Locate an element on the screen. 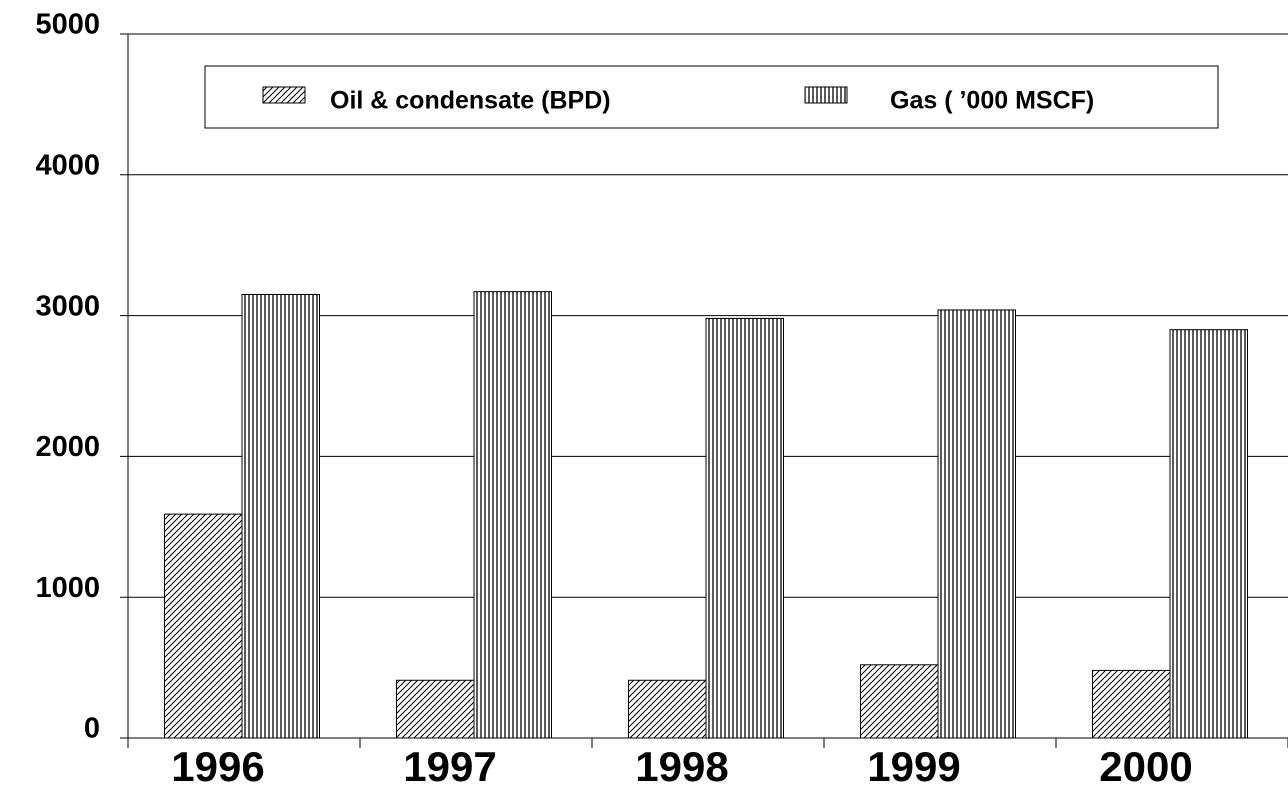 This screenshot has height=789, width=1288. legend-box is located at coordinates (711, 97).